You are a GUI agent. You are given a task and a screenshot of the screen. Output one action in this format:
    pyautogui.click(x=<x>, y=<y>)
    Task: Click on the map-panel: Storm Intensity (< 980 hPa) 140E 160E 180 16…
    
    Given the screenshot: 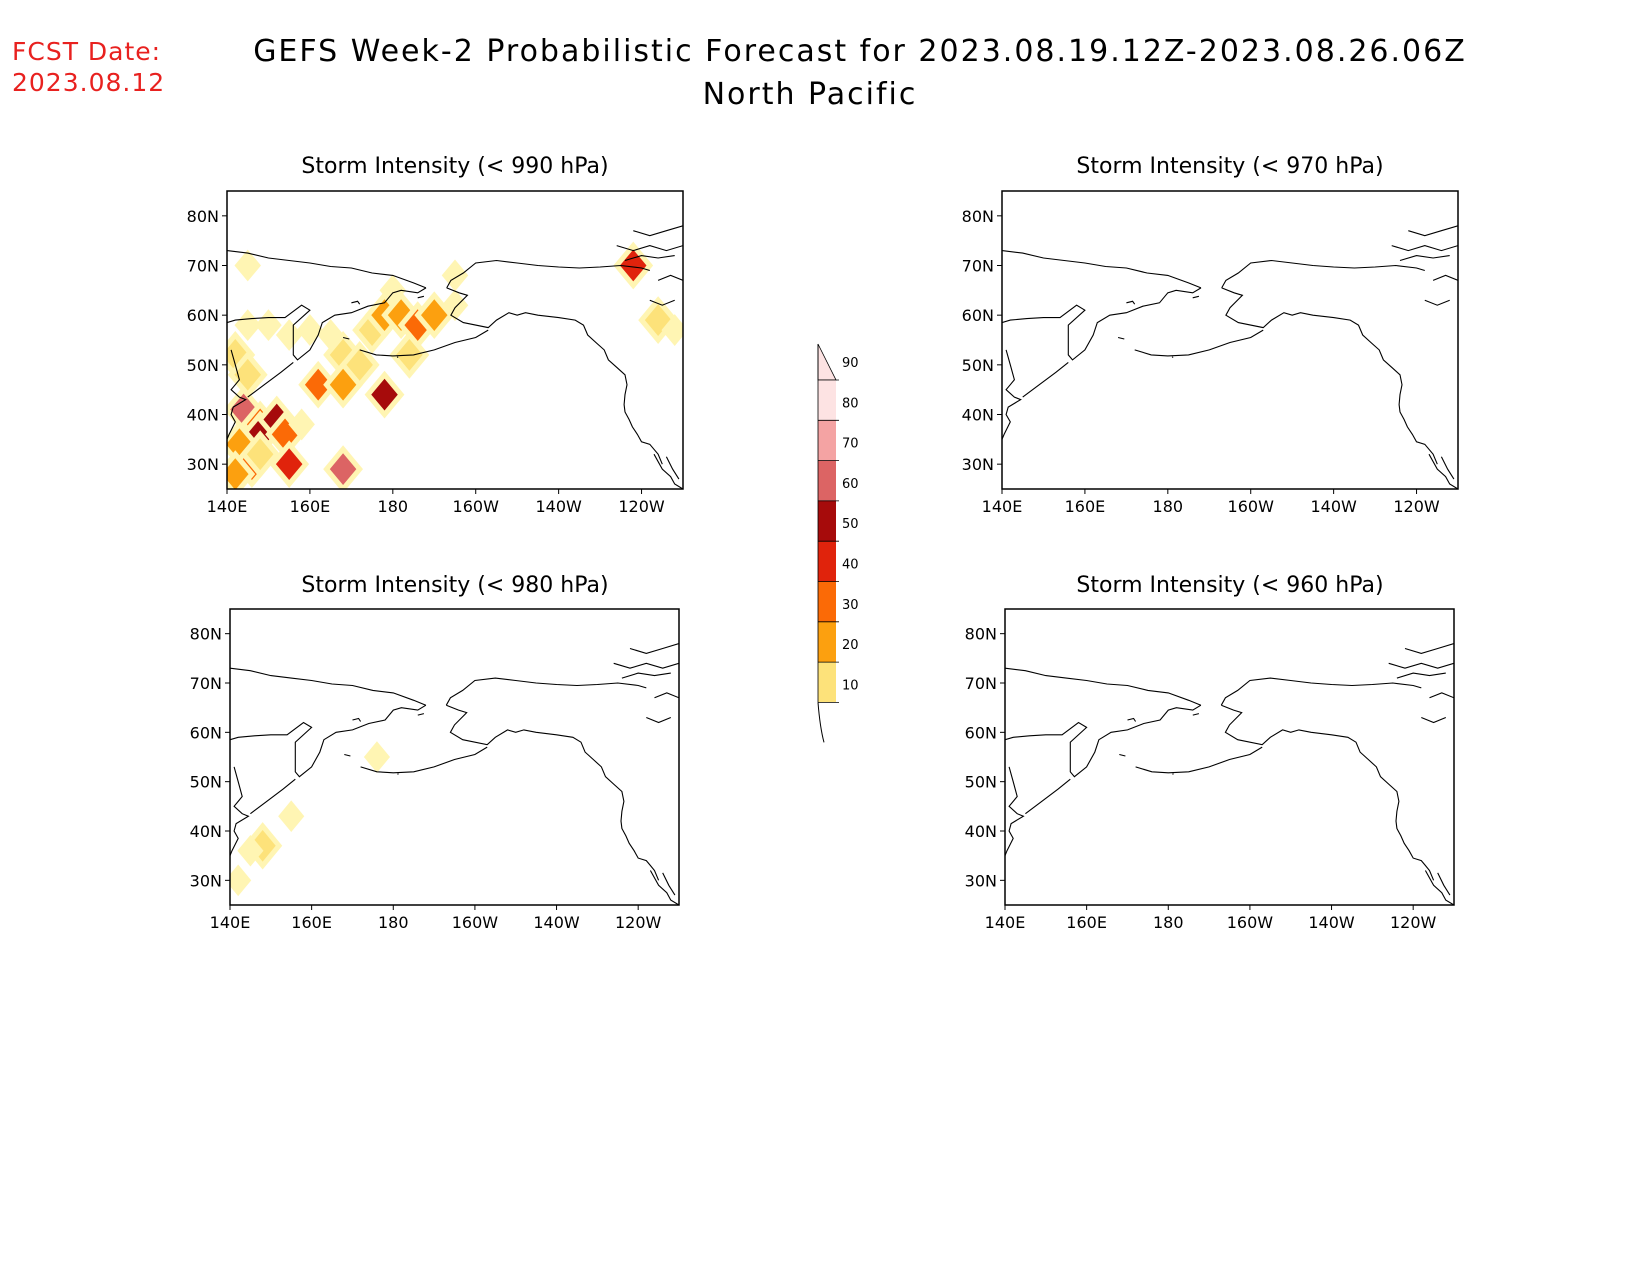 What is the action you would take?
    pyautogui.click(x=435, y=752)
    